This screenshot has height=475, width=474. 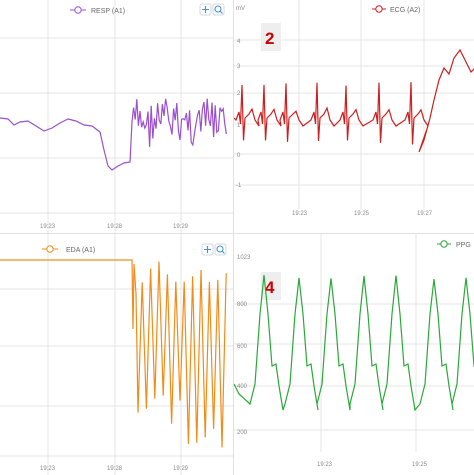 I want to click on panel-number-badge: 2, so click(x=271, y=37).